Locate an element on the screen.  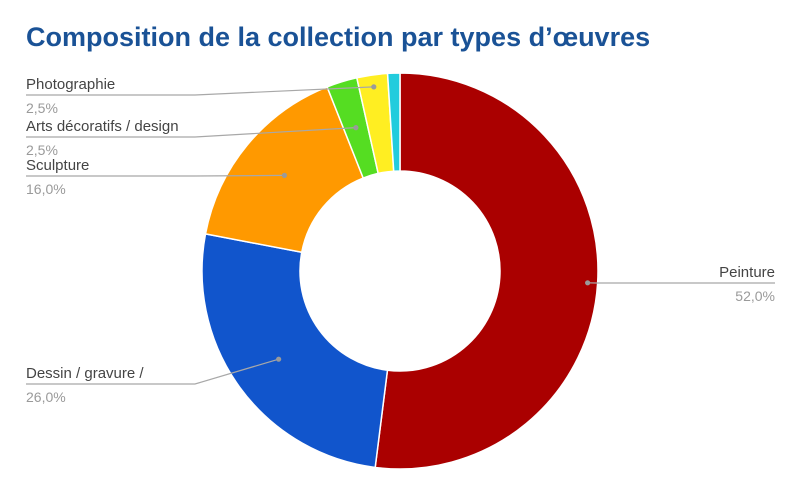
value-label-sculpture: 16,0% is located at coordinates (46, 189).